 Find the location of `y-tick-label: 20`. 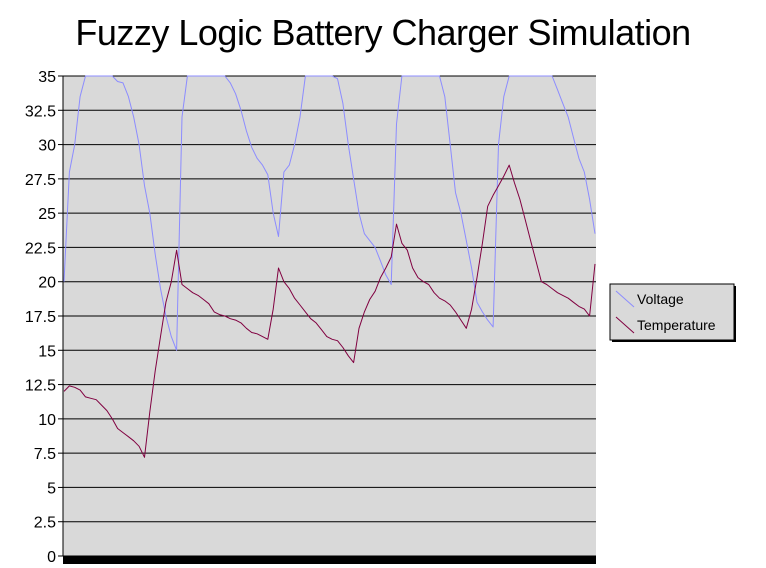

y-tick-label: 20 is located at coordinates (47, 283).